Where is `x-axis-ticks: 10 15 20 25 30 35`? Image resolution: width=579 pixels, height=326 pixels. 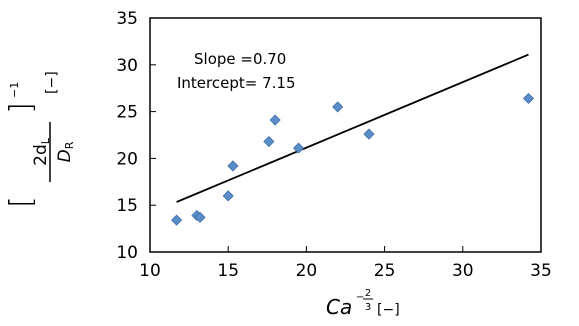 x-axis-ticks: 10 15 20 25 30 35 is located at coordinates (345, 263).